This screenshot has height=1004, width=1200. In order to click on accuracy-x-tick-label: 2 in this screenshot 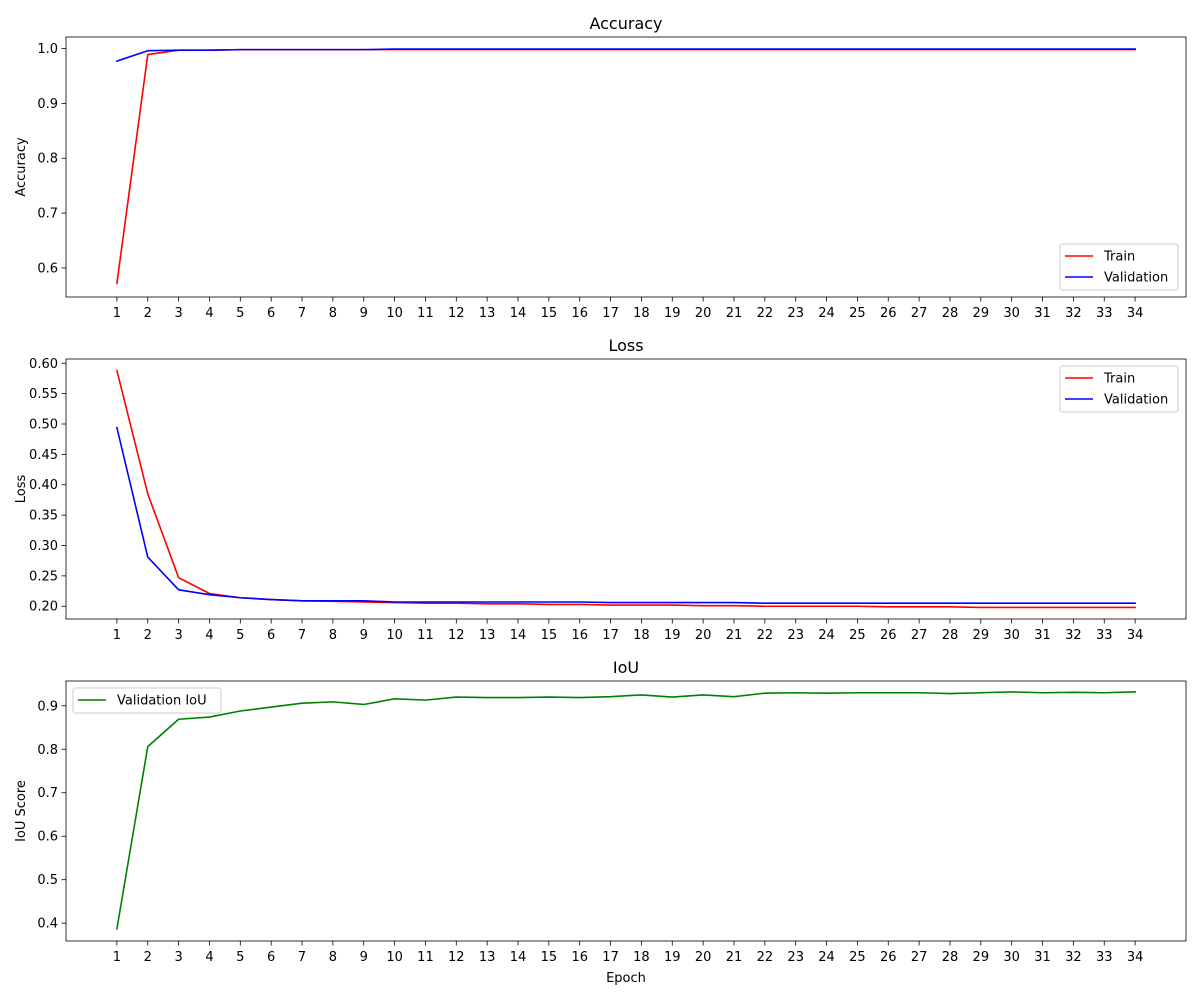, I will do `click(148, 313)`.